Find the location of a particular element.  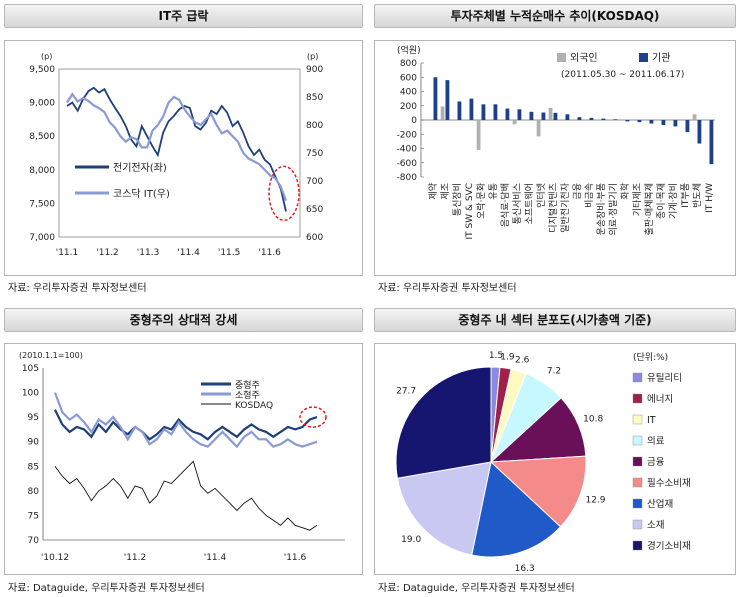

x-category-label: 의료·정밀기기 is located at coordinates (613, 209).